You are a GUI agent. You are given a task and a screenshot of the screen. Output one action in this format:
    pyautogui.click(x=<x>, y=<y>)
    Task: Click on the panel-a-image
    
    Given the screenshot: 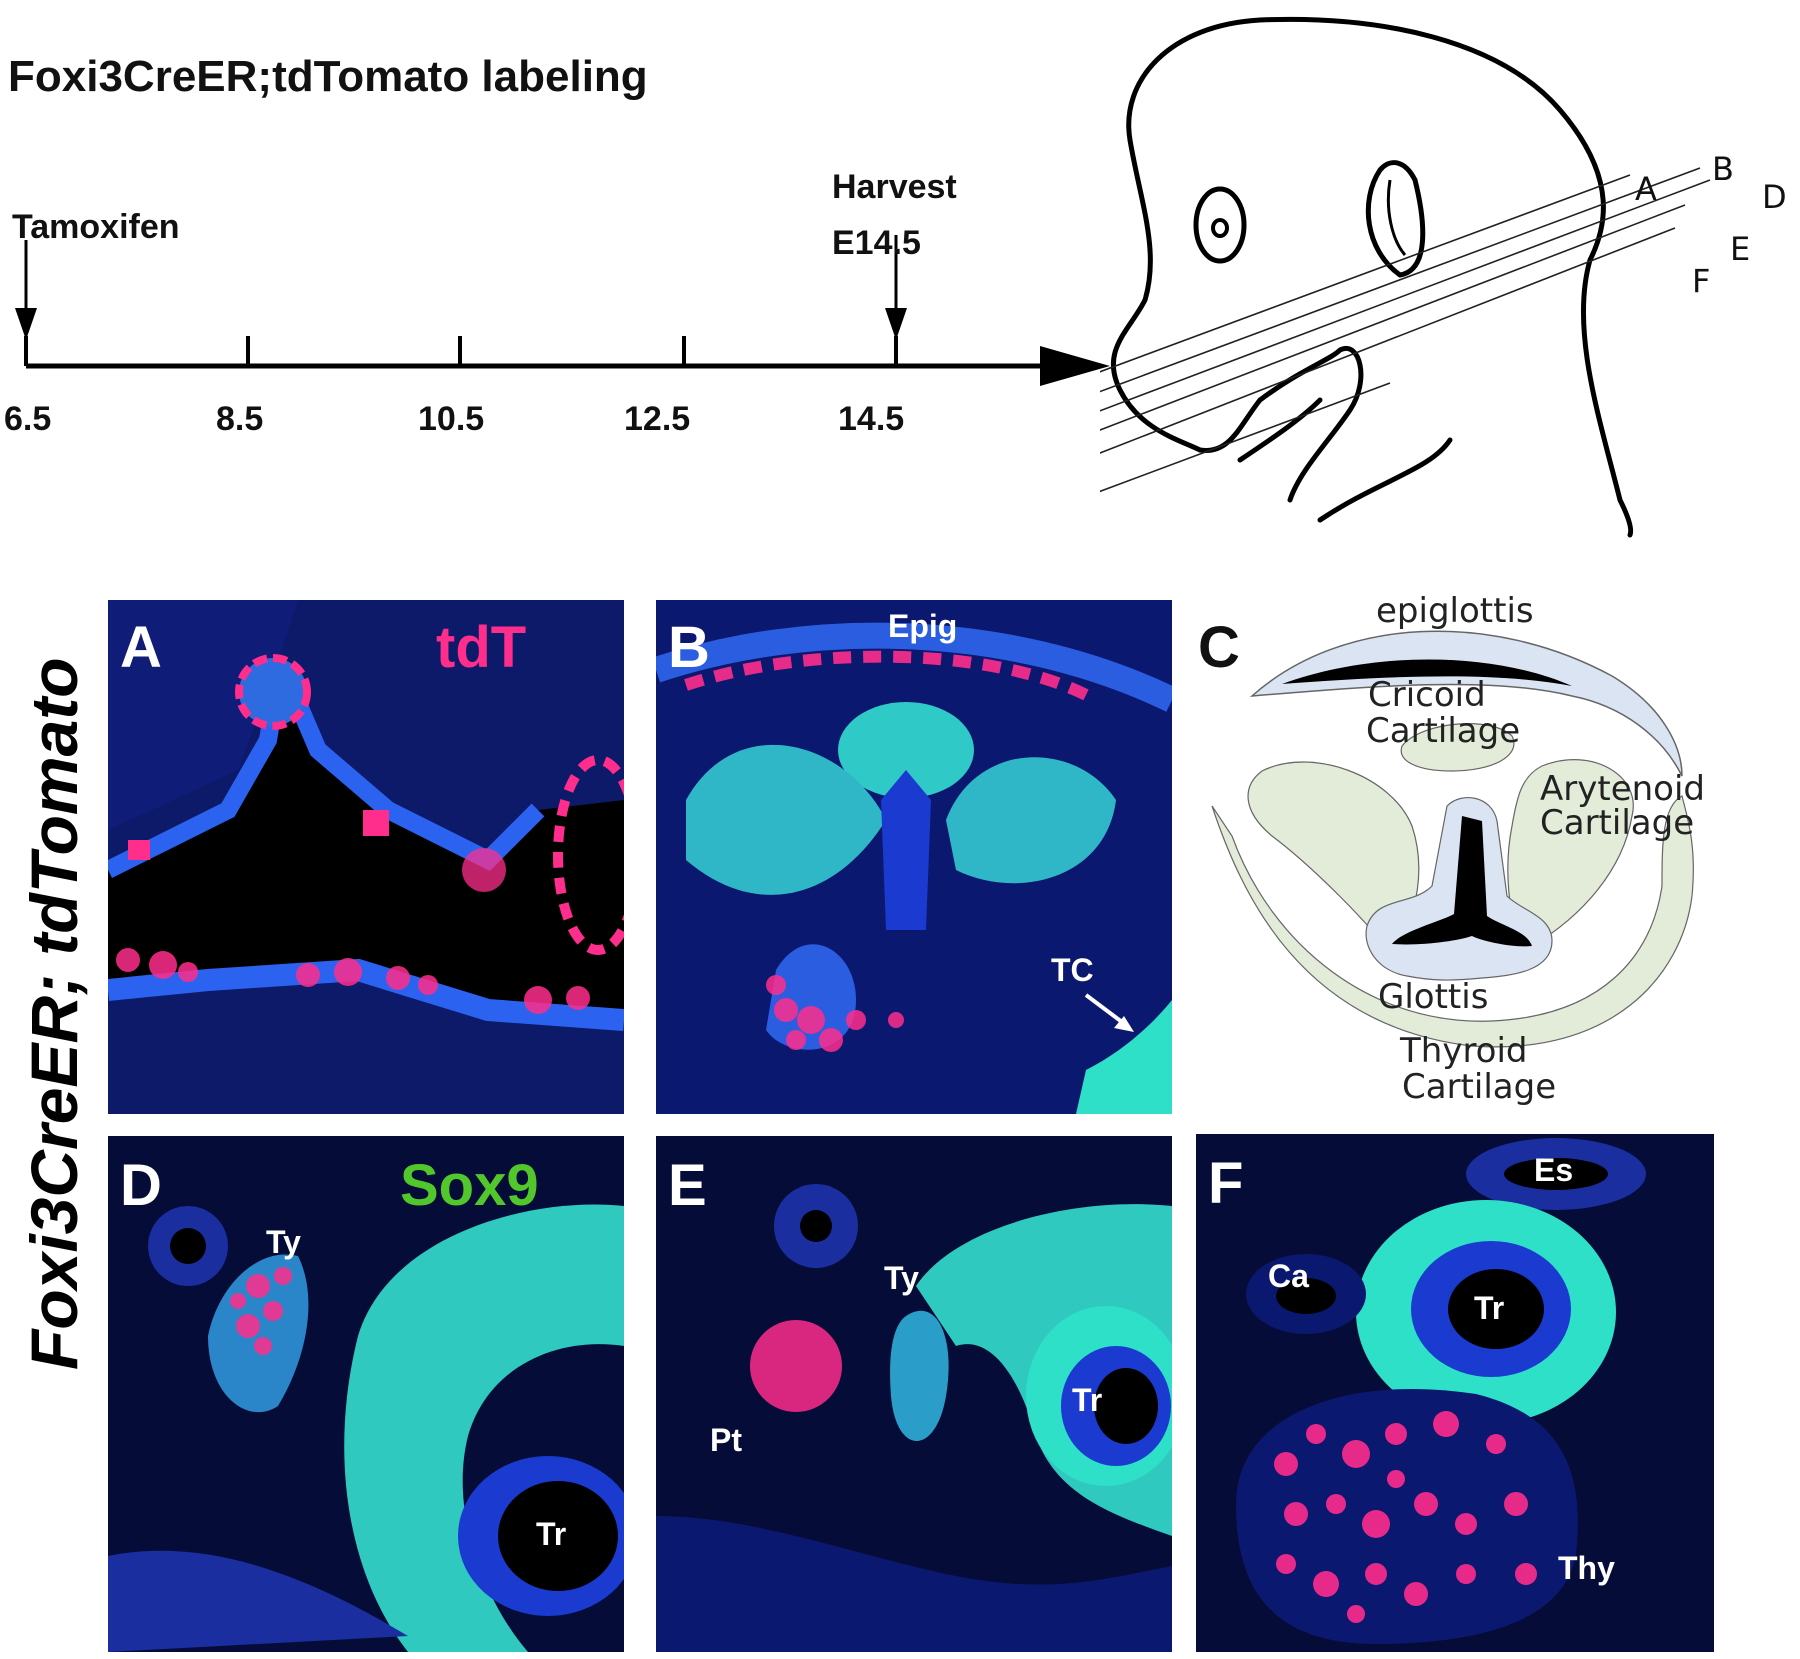 What is the action you would take?
    pyautogui.click(x=366, y=857)
    